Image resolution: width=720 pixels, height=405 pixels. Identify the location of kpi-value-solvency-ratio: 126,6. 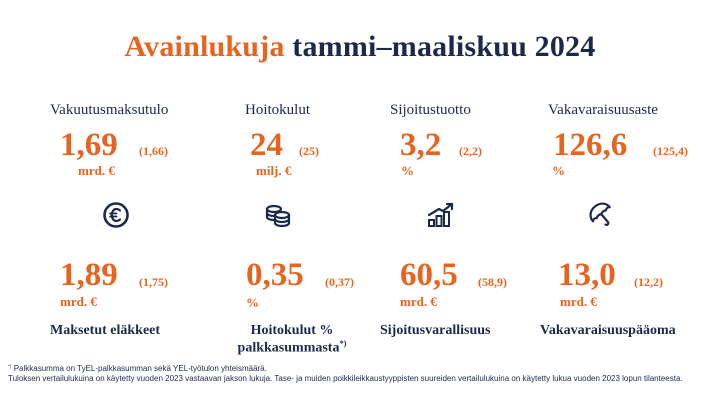
(590, 145).